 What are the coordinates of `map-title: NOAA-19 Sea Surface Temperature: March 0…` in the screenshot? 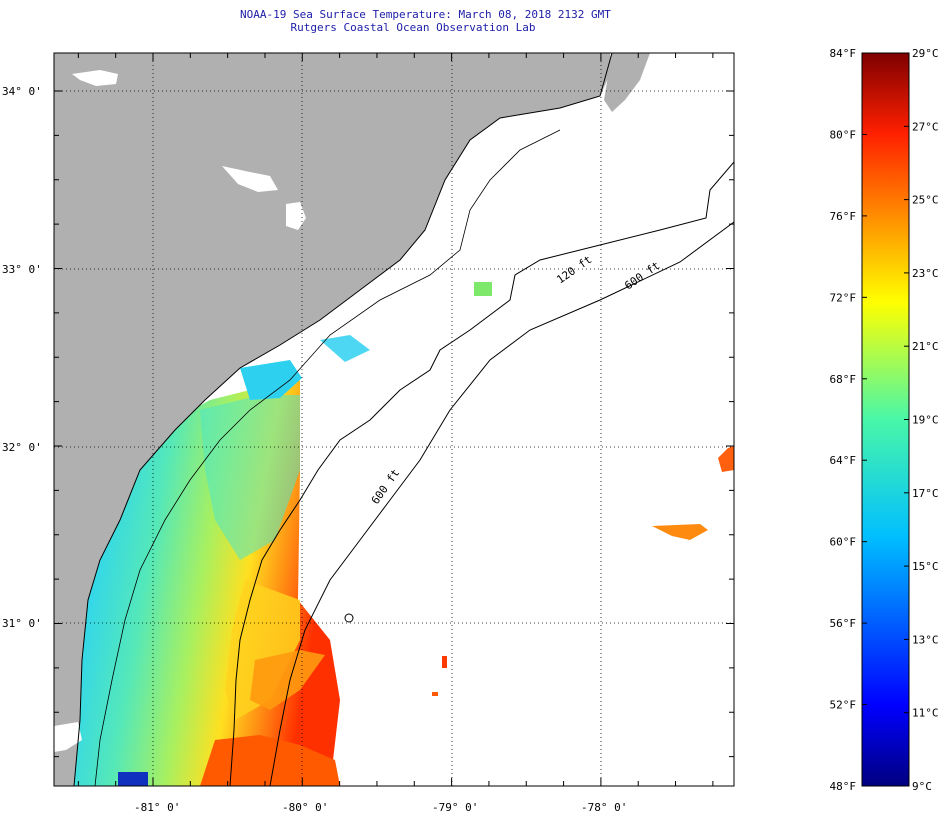 It's located at (425, 14).